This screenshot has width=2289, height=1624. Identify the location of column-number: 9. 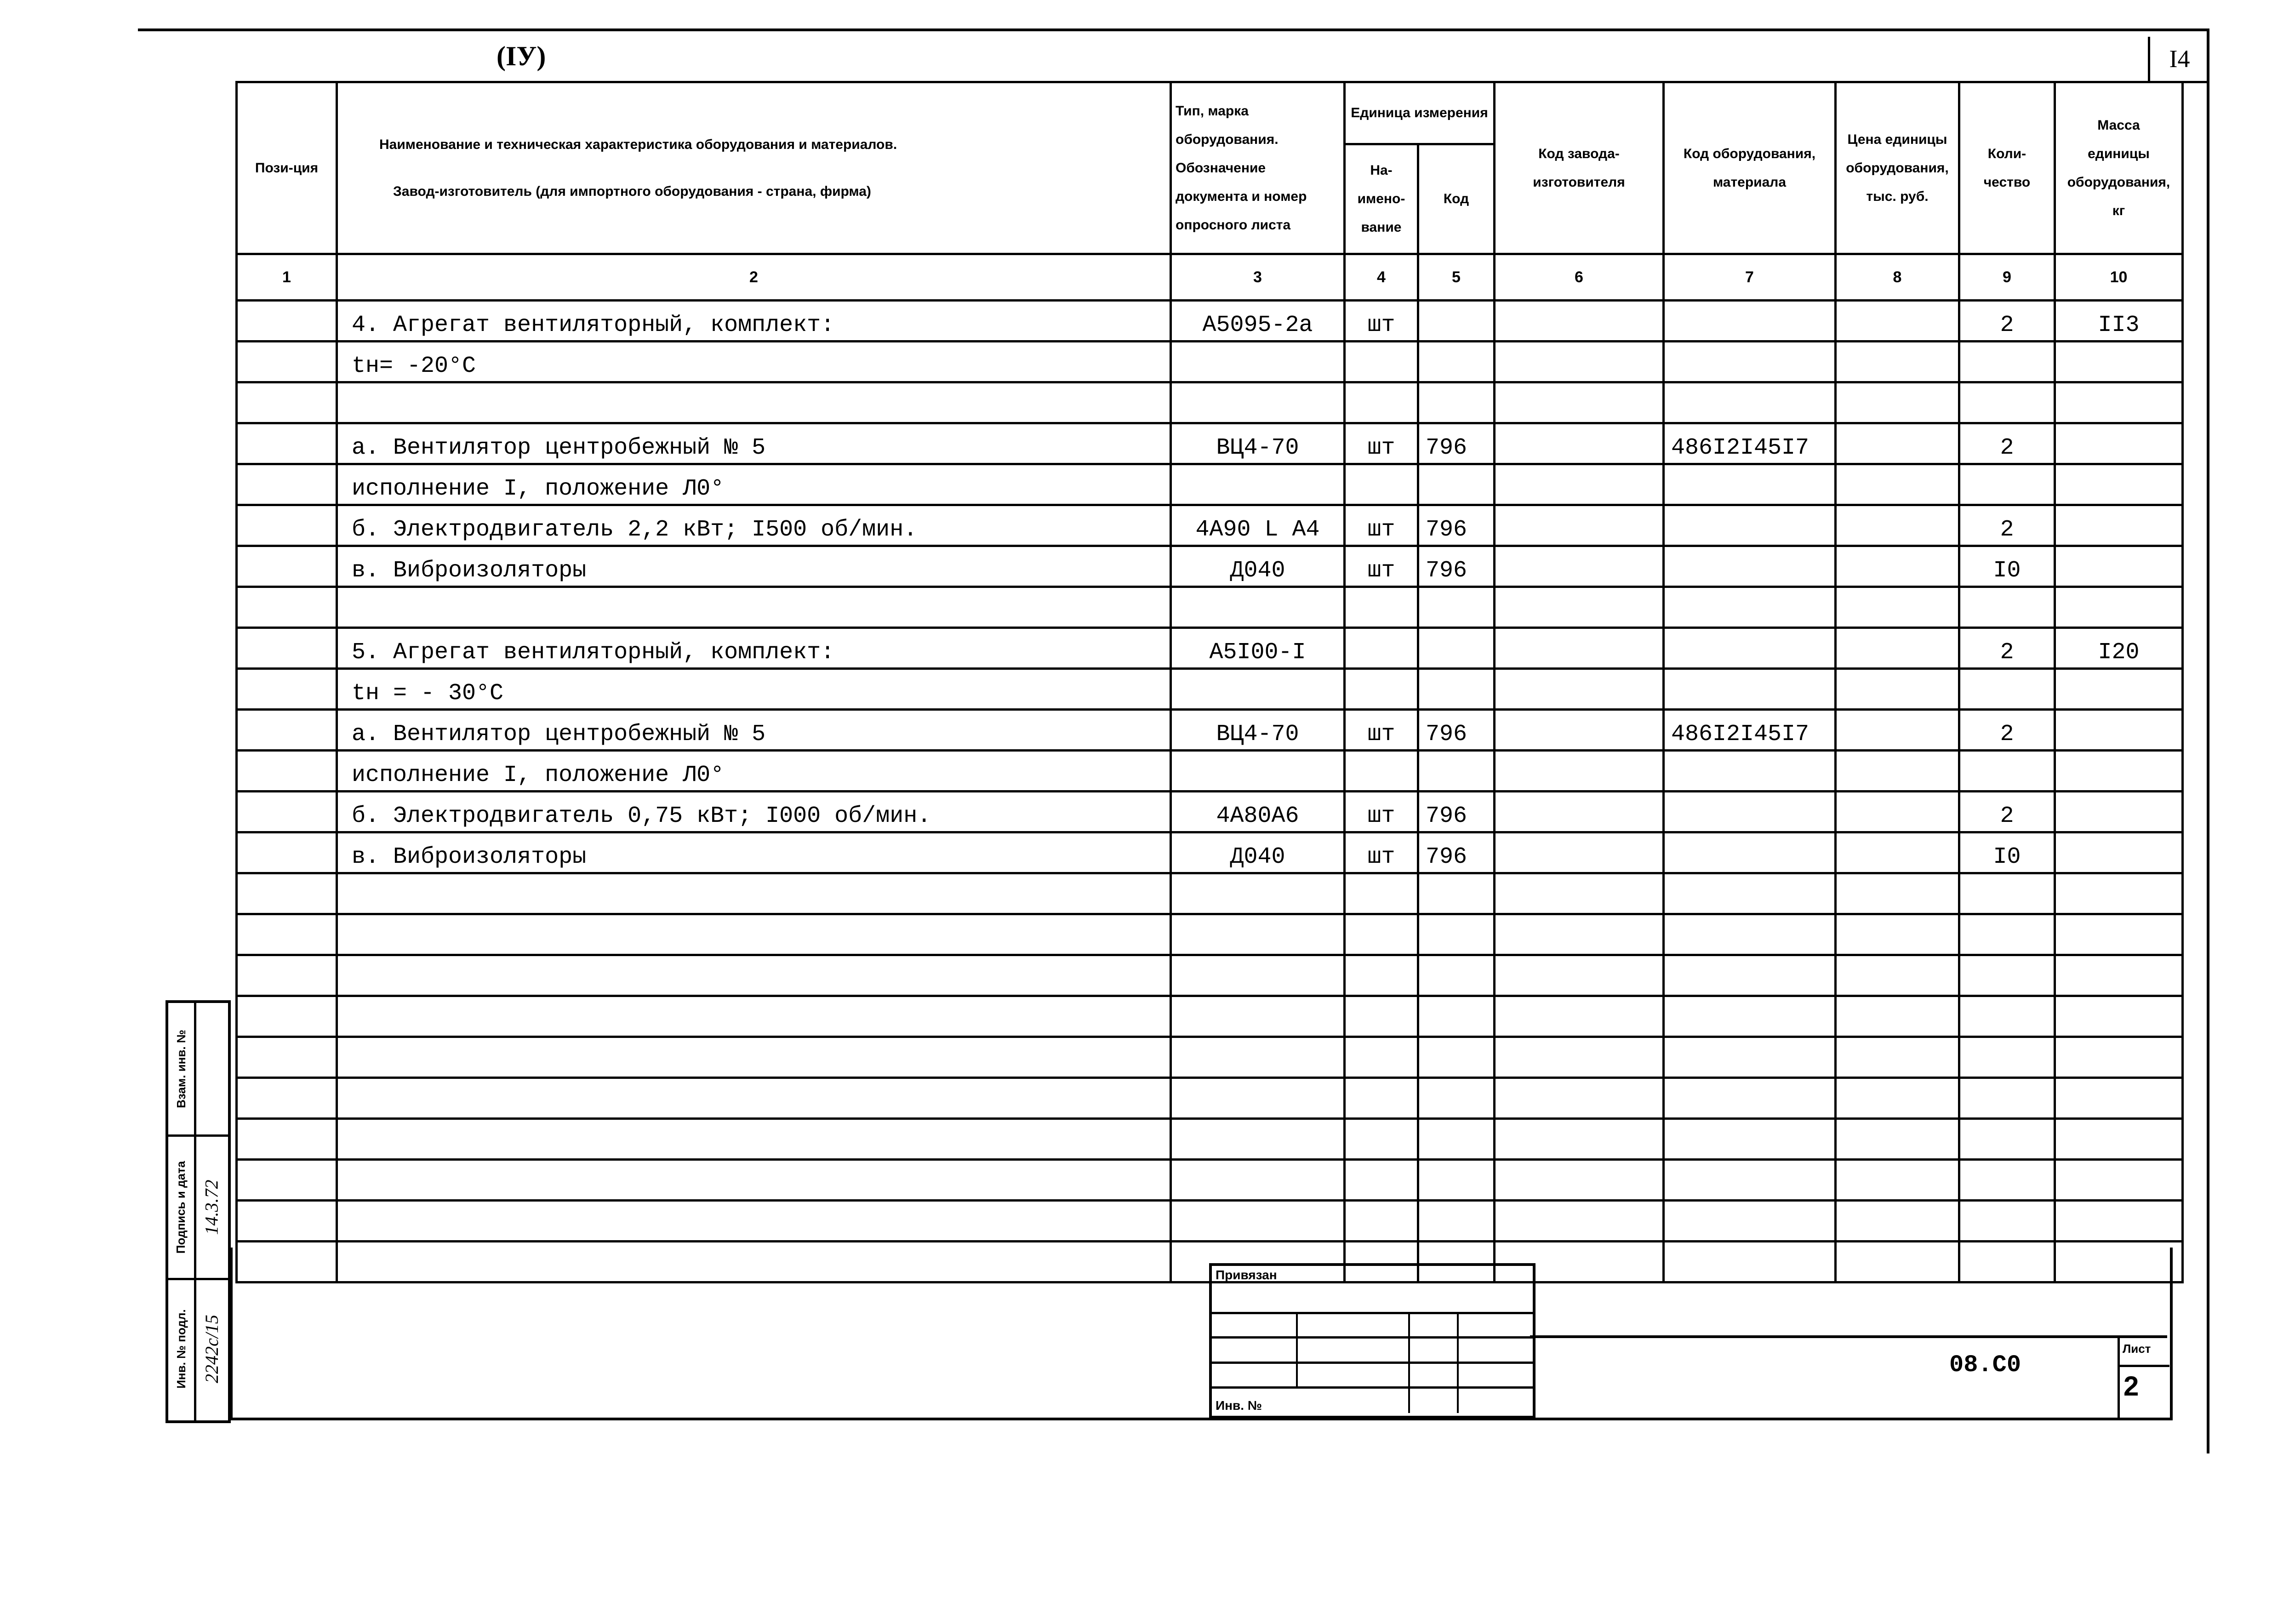
(2007, 278).